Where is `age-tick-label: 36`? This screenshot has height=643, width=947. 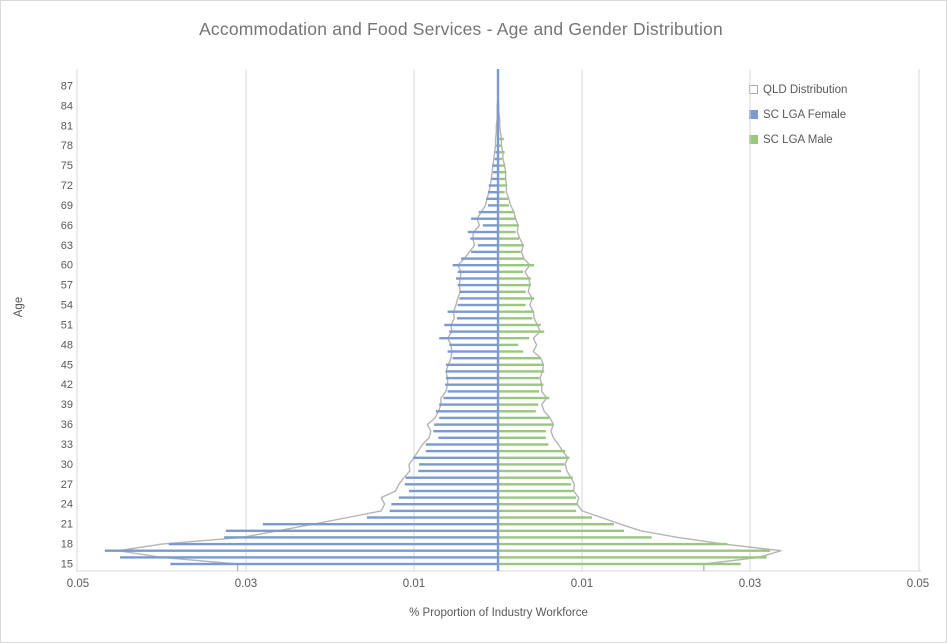
age-tick-label: 36 is located at coordinates (67, 425).